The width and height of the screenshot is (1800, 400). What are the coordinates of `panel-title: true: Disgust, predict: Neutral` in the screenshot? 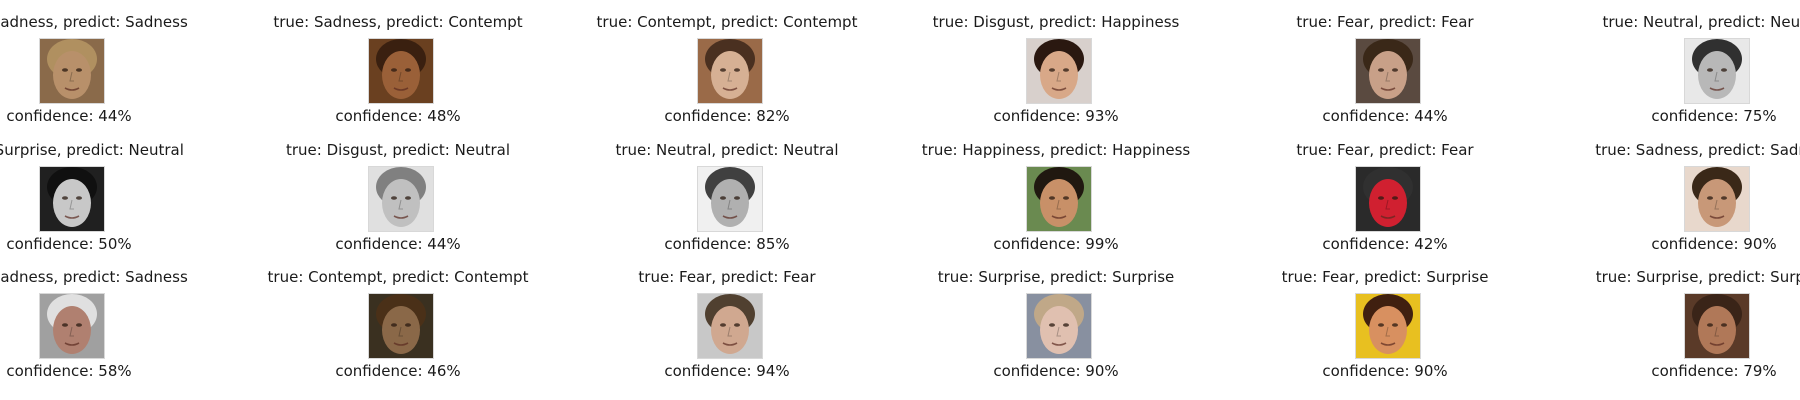 It's located at (398, 149).